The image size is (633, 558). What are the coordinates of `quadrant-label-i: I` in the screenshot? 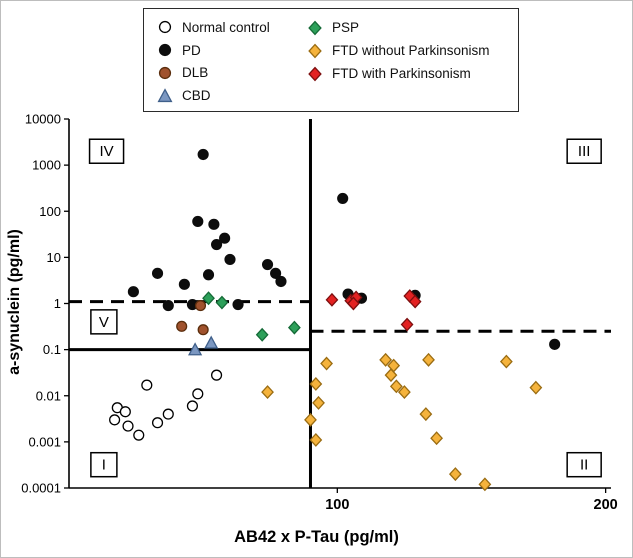 It's located at (104, 465).